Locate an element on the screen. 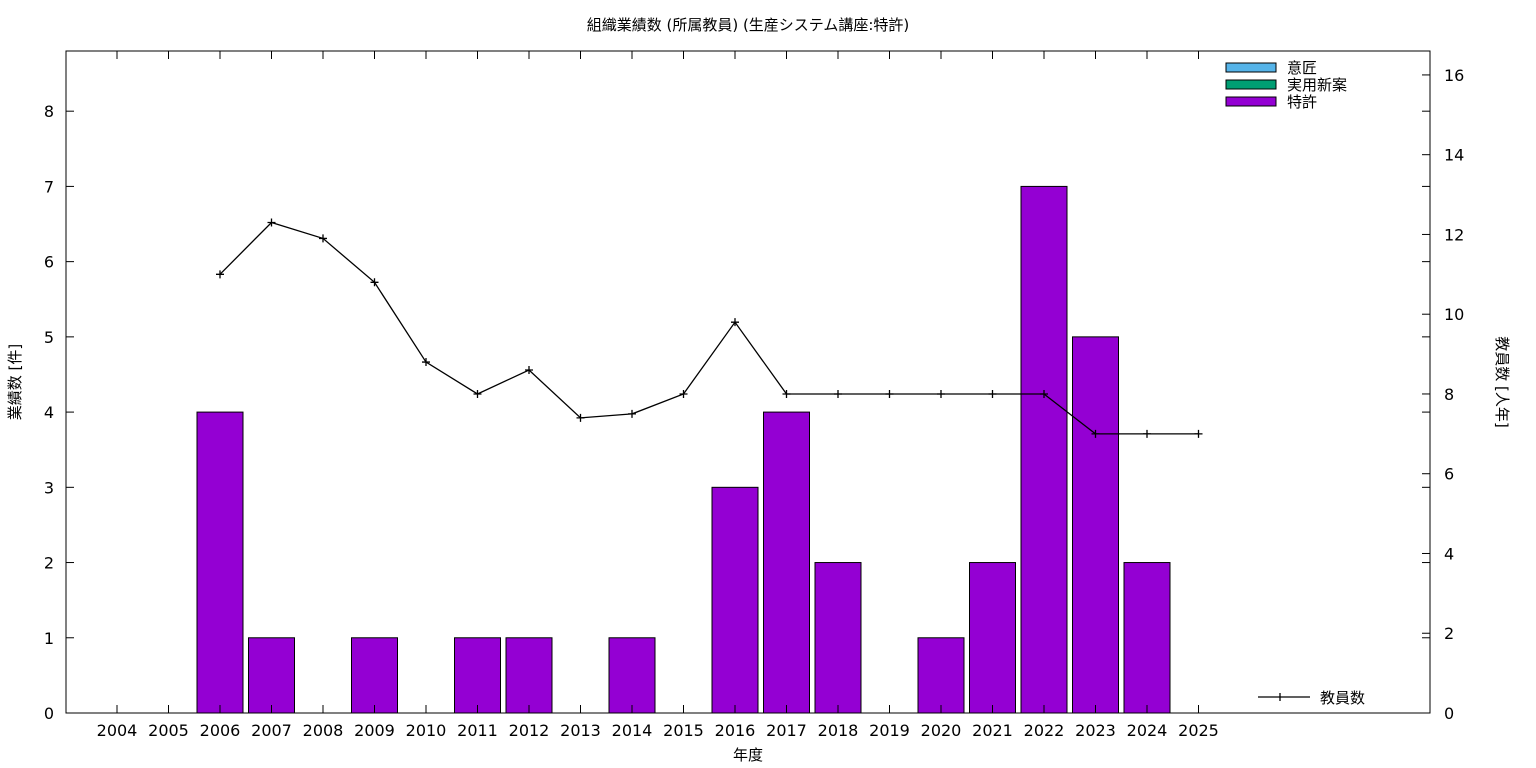 This screenshot has width=1536, height=768. line-point-2017 is located at coordinates (786, 393).